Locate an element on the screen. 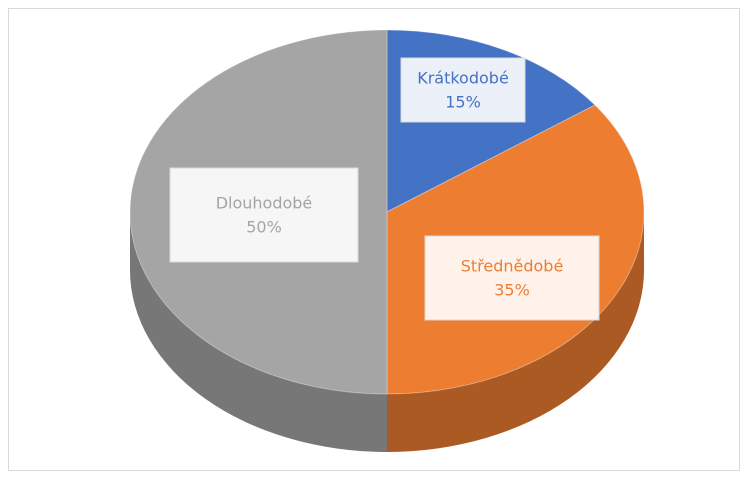 The width and height of the screenshot is (747, 483). label-value: 50% is located at coordinates (264, 227).